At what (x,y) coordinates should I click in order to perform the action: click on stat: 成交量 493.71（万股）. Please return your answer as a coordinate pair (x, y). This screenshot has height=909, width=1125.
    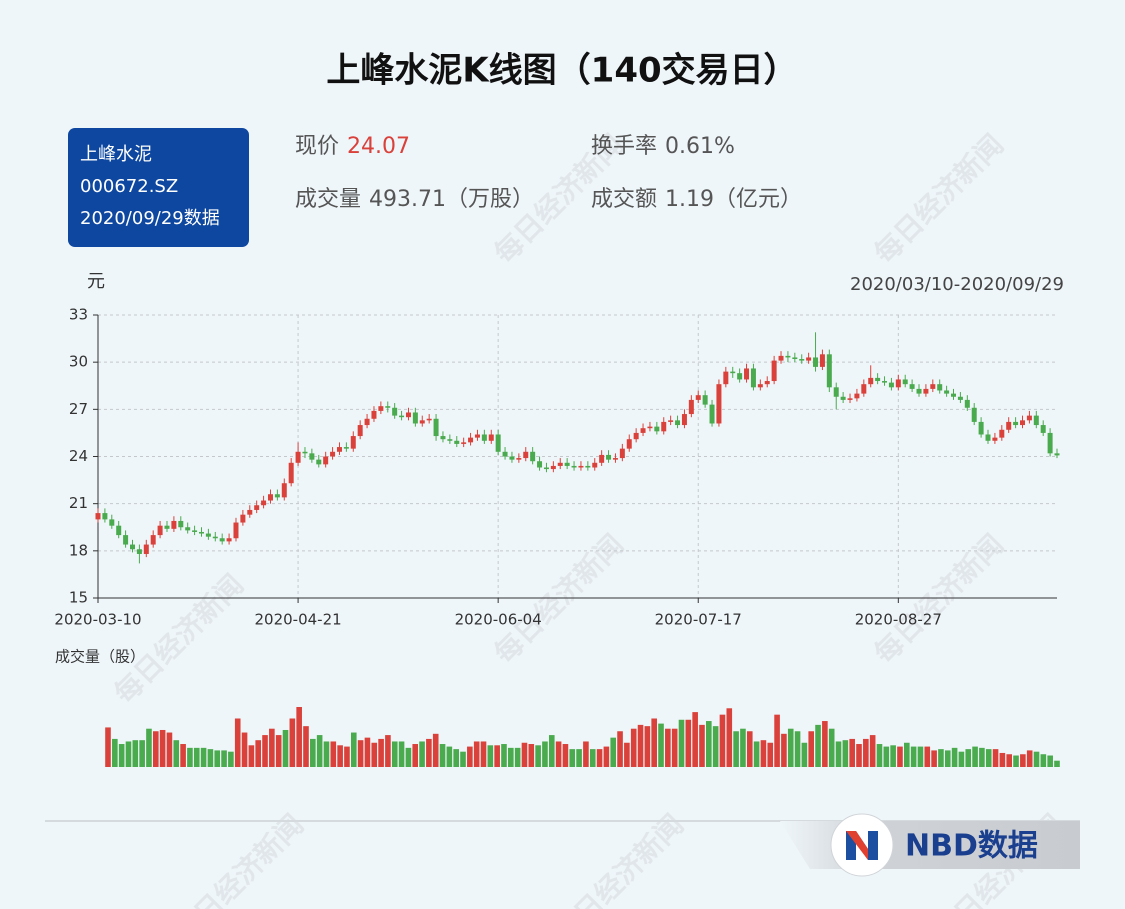
    Looking at the image, I should click on (414, 199).